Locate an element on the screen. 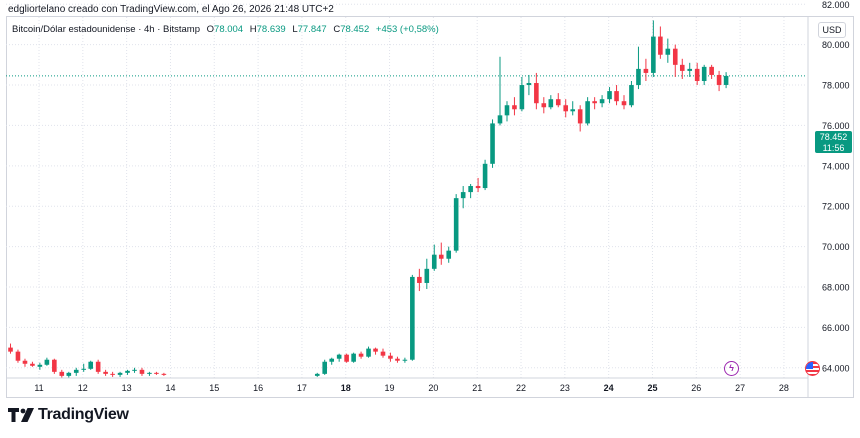 This screenshot has height=438, width=860. us-flag-icon is located at coordinates (812, 368).